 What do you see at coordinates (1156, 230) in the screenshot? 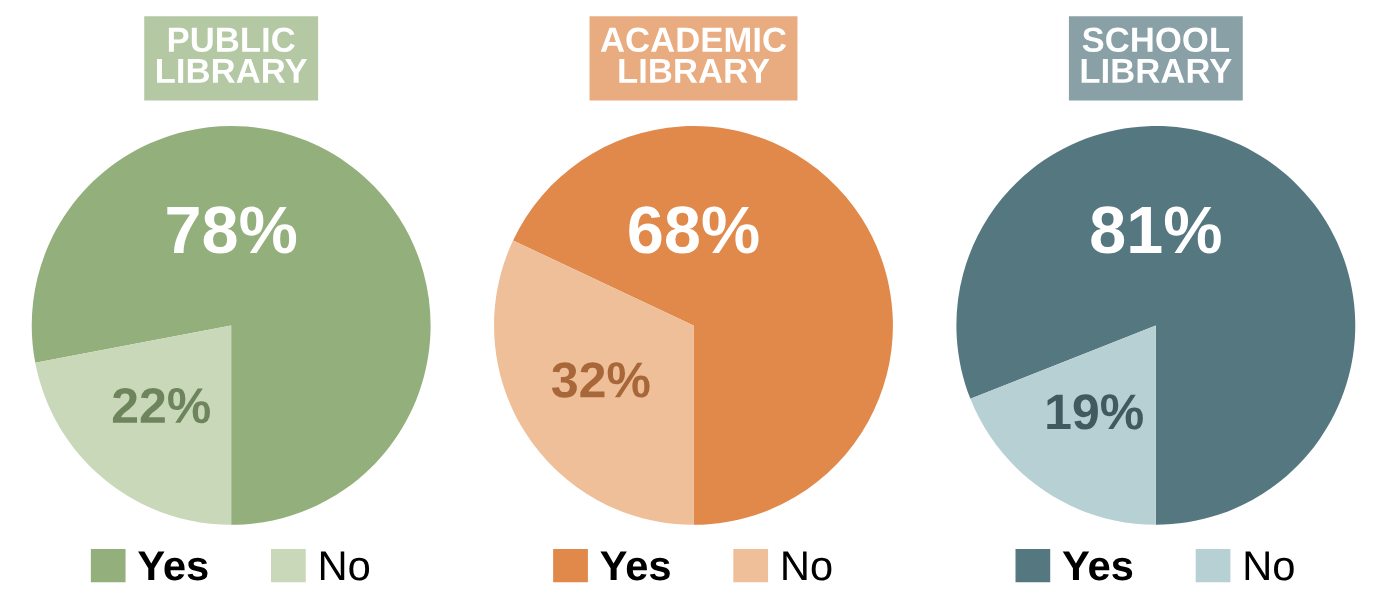
I see `data-label: 81%` at bounding box center [1156, 230].